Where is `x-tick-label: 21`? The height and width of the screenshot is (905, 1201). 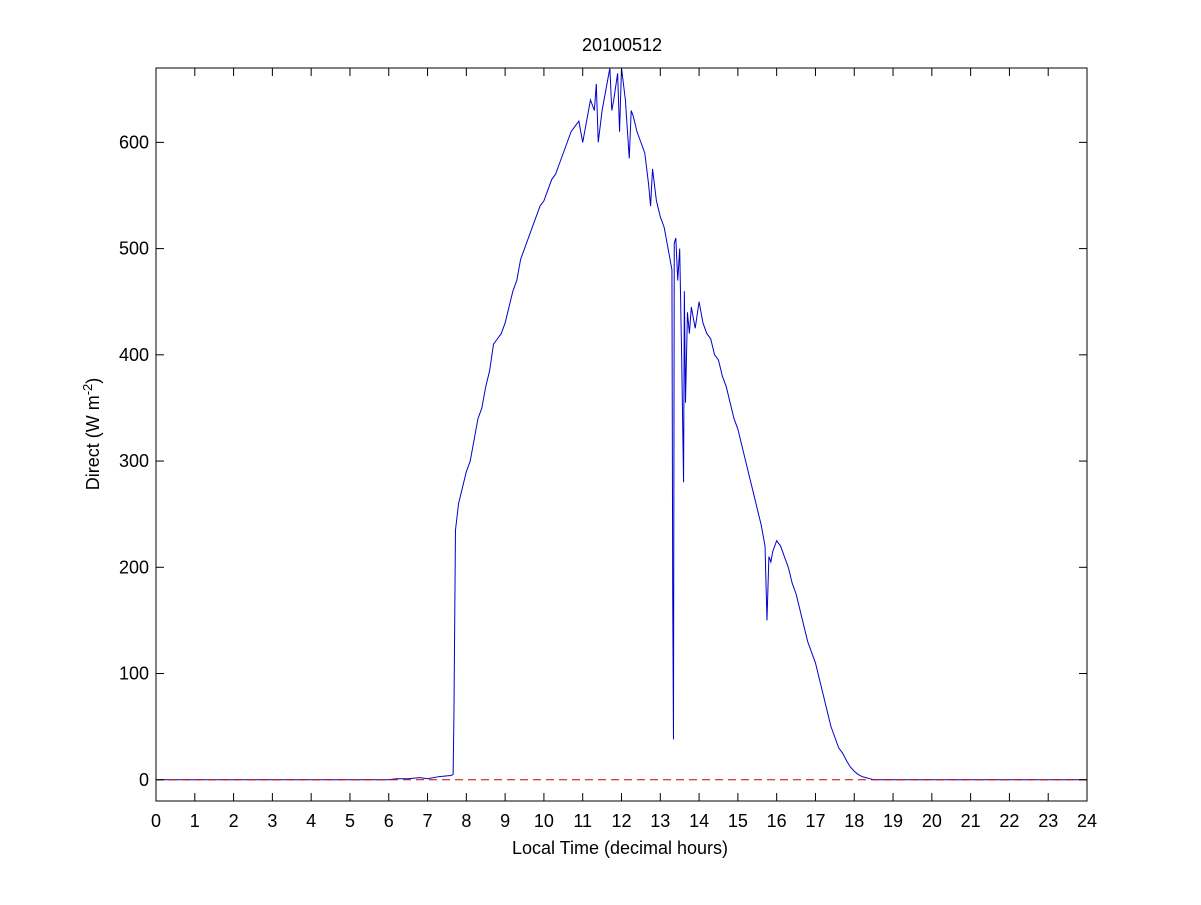
x-tick-label: 21 is located at coordinates (971, 821).